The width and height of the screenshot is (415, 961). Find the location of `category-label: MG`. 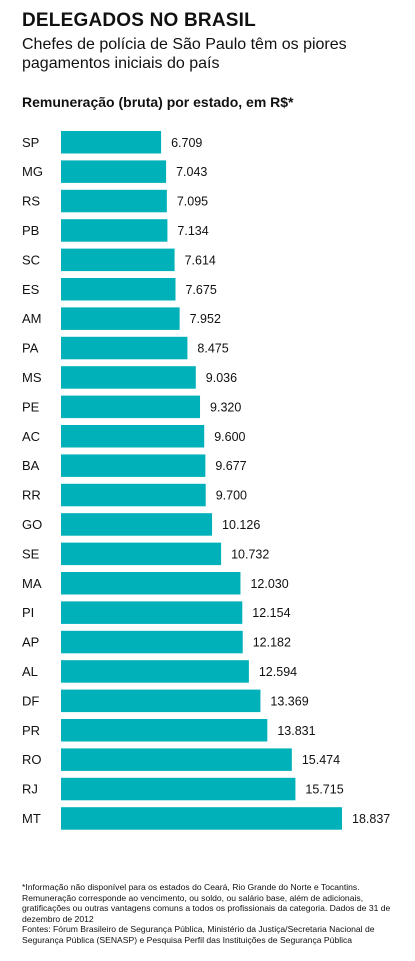

category-label: MG is located at coordinates (32, 171).